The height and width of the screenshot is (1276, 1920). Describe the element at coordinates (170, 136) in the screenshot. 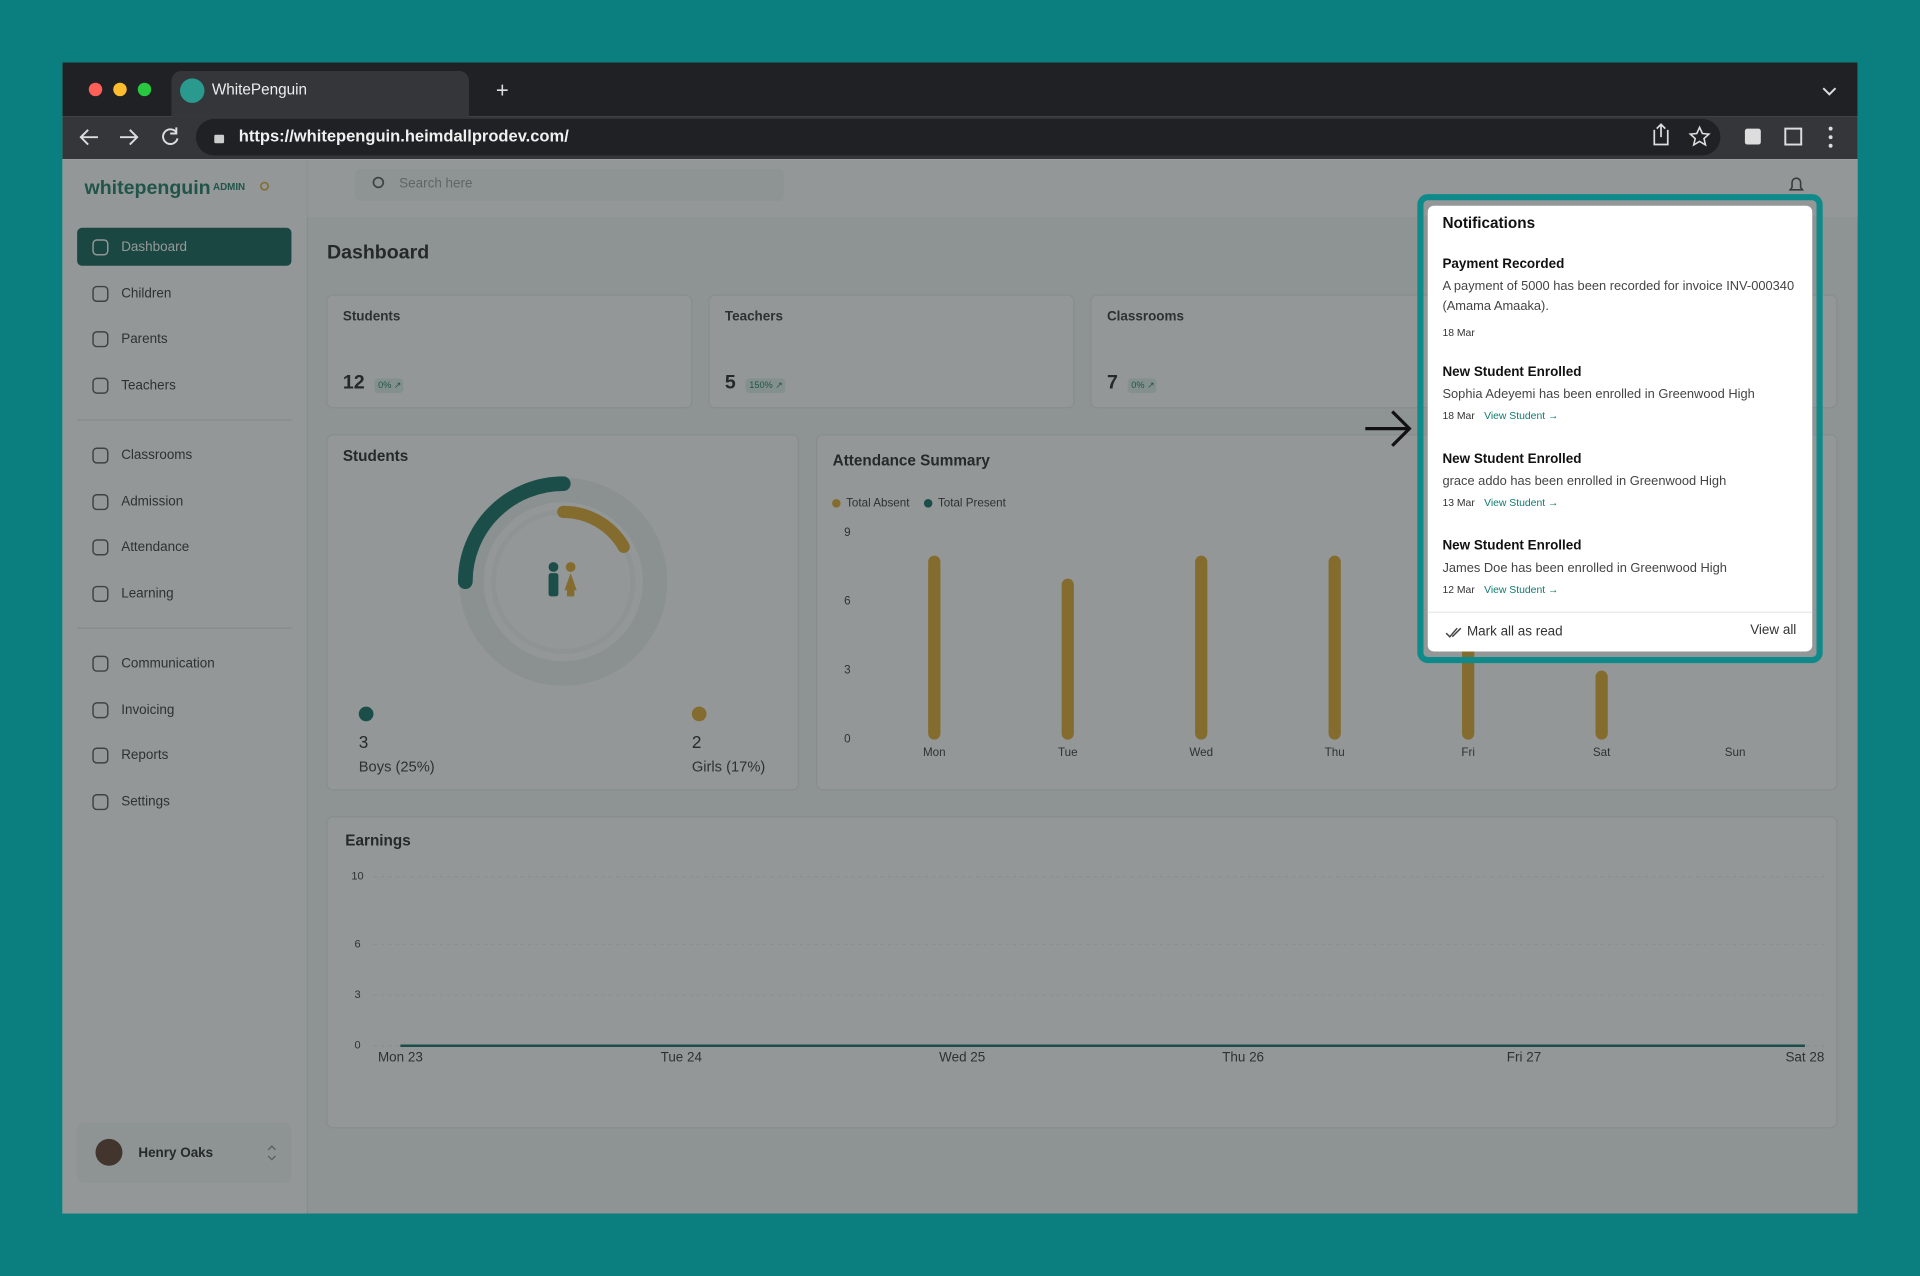

I see `reload` at that location.